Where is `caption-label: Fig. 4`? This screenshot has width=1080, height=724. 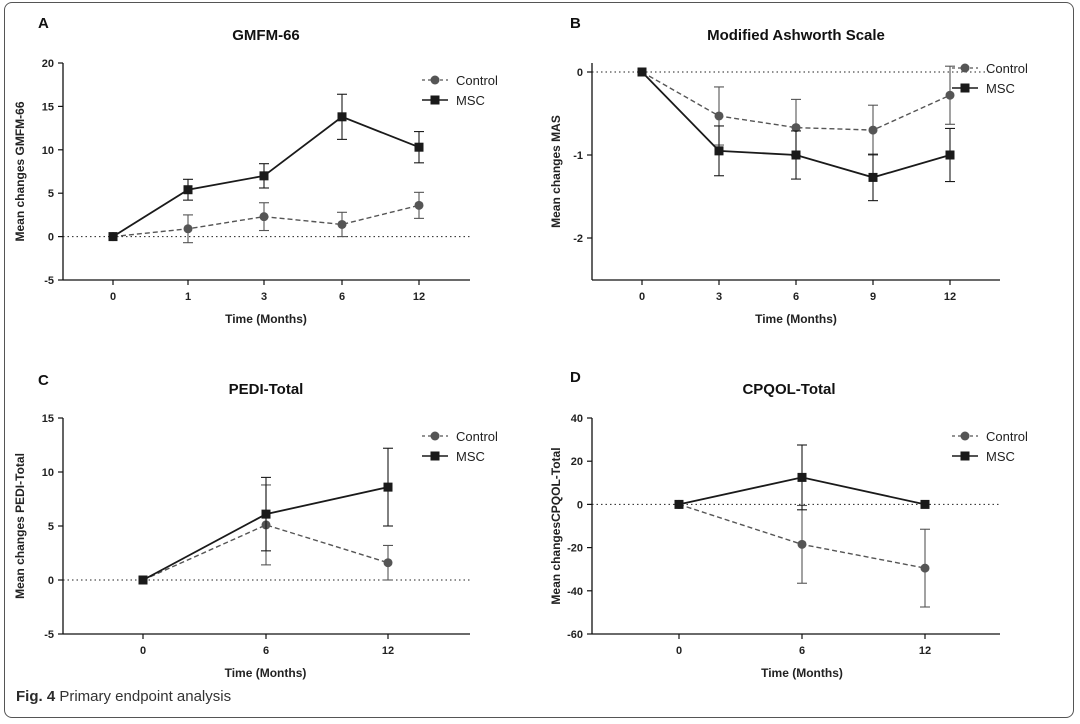 caption-label: Fig. 4 is located at coordinates (36, 696).